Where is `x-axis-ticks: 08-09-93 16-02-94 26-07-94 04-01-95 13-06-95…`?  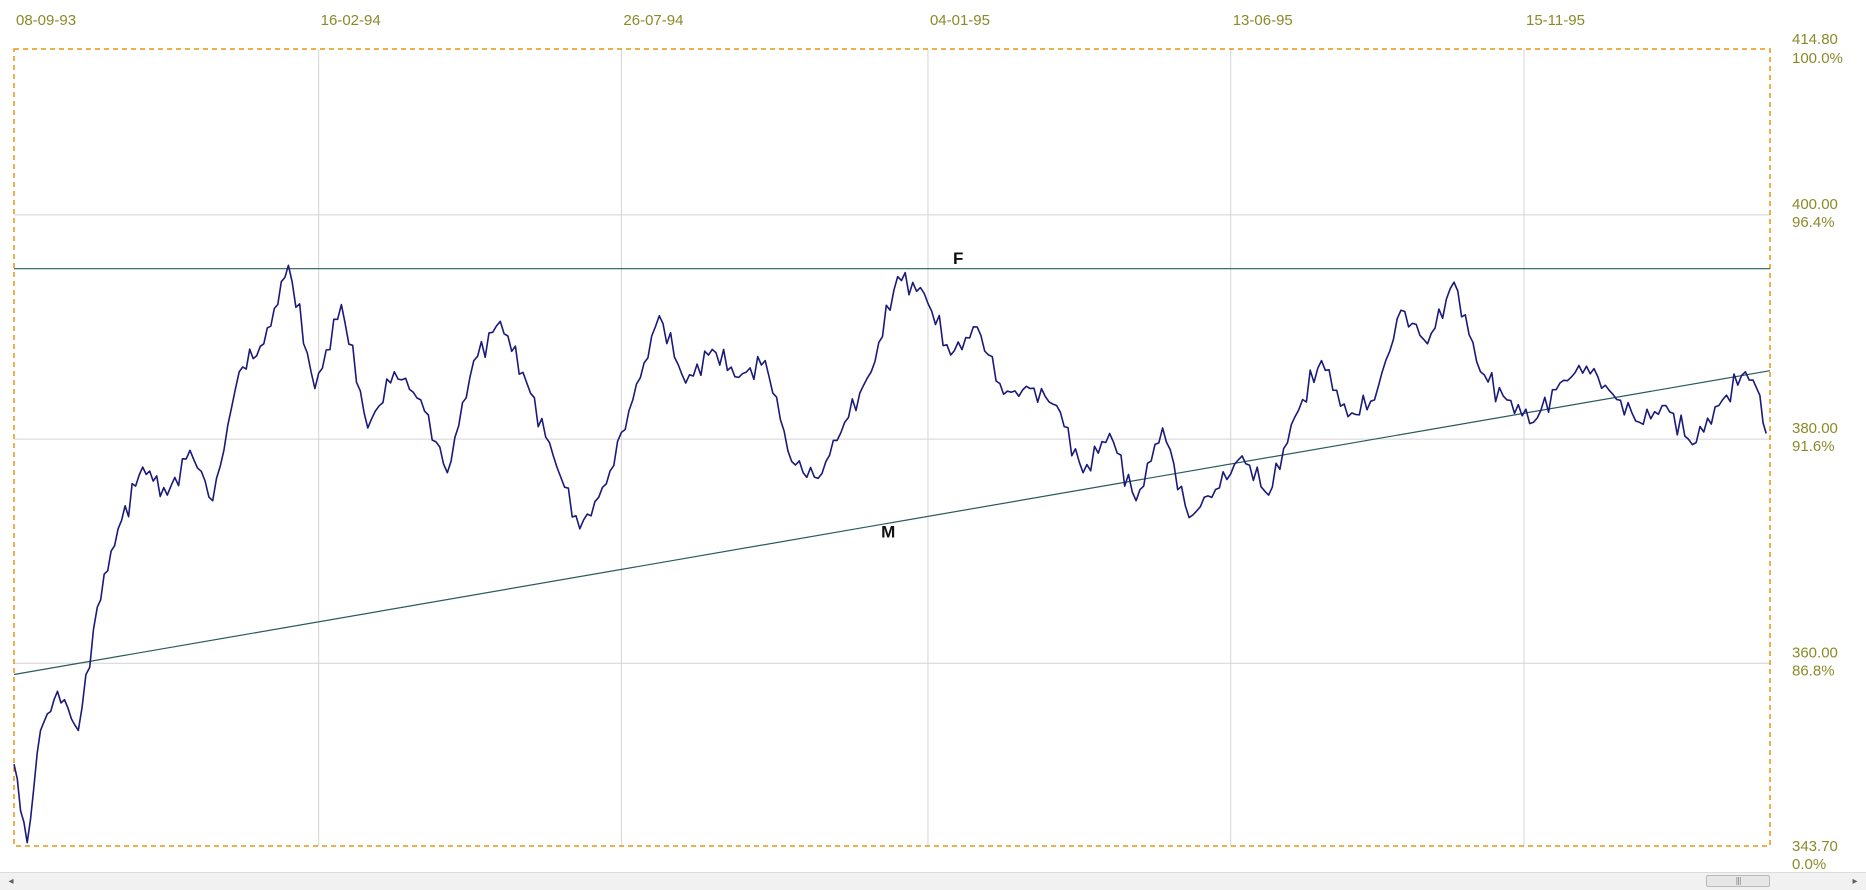
x-axis-ticks: 08-09-93 16-02-94 26-07-94 04-01-95 13-06-95… is located at coordinates (800, 20).